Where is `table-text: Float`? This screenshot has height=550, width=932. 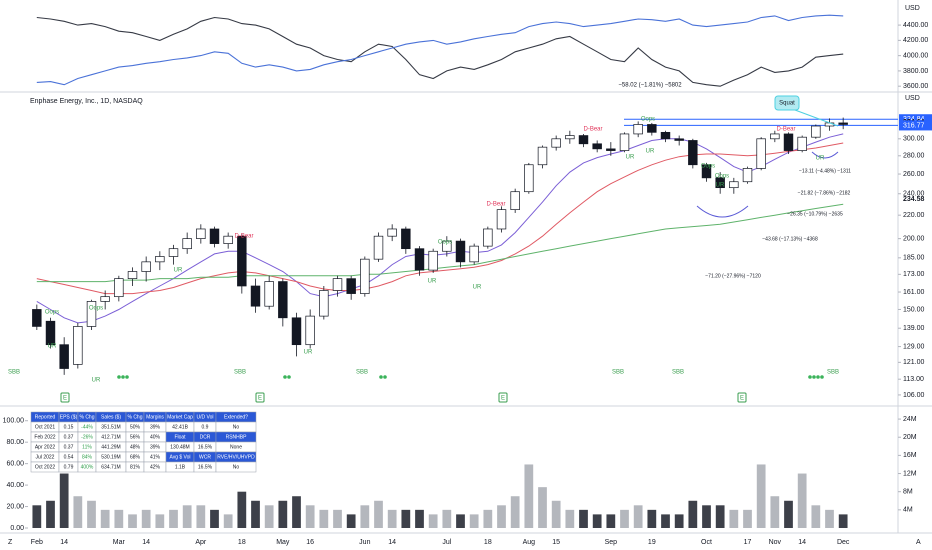 table-text: Float is located at coordinates (180, 437).